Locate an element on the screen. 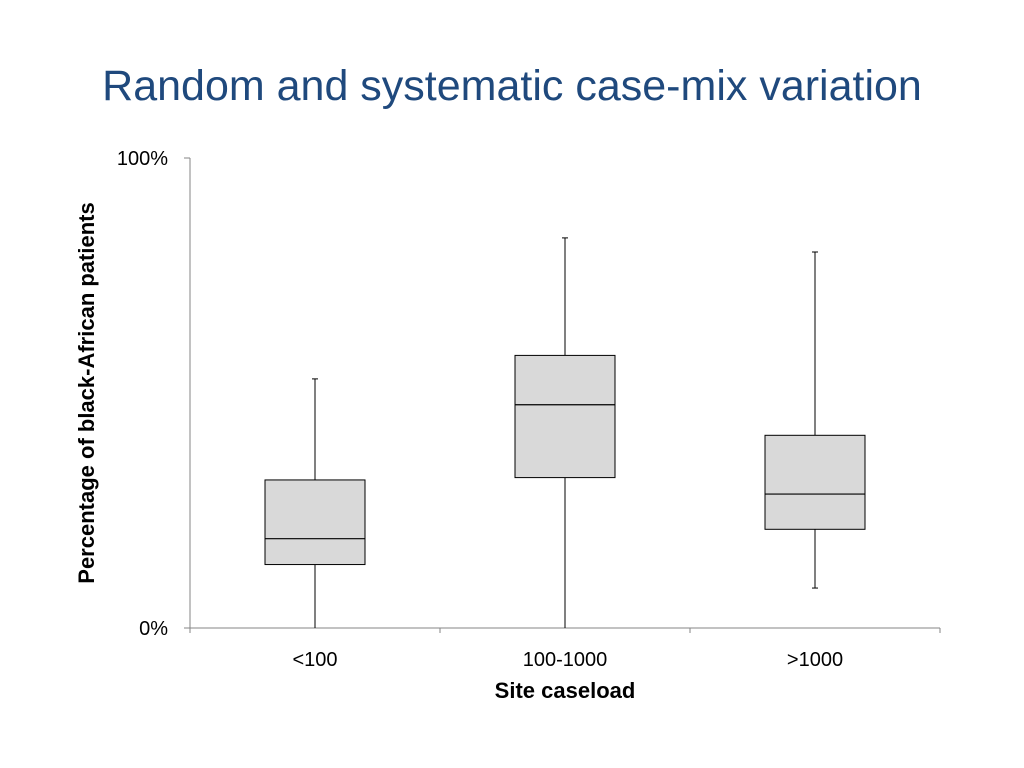 The image size is (1024, 768). x-category-label: 100-1000 is located at coordinates (565, 660).